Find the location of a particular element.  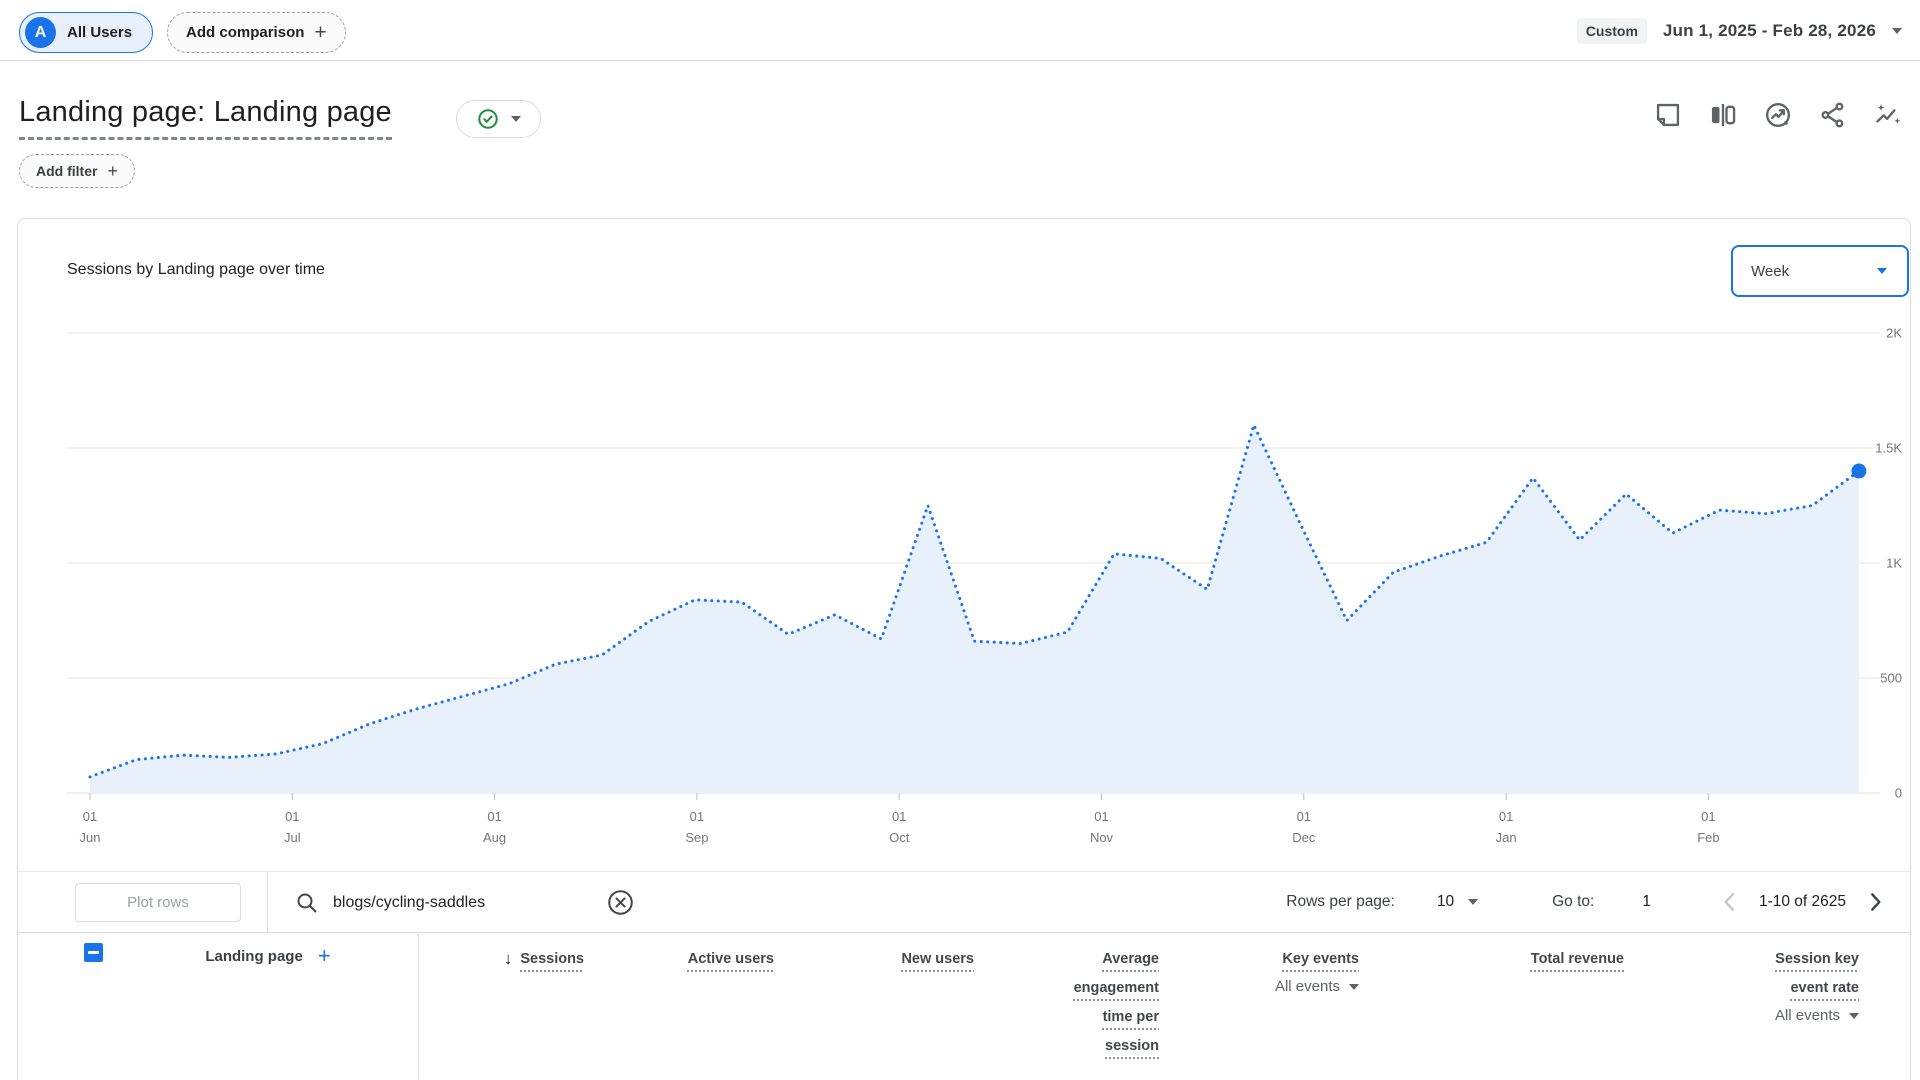

column-label: Total revenue is located at coordinates (1577, 959).